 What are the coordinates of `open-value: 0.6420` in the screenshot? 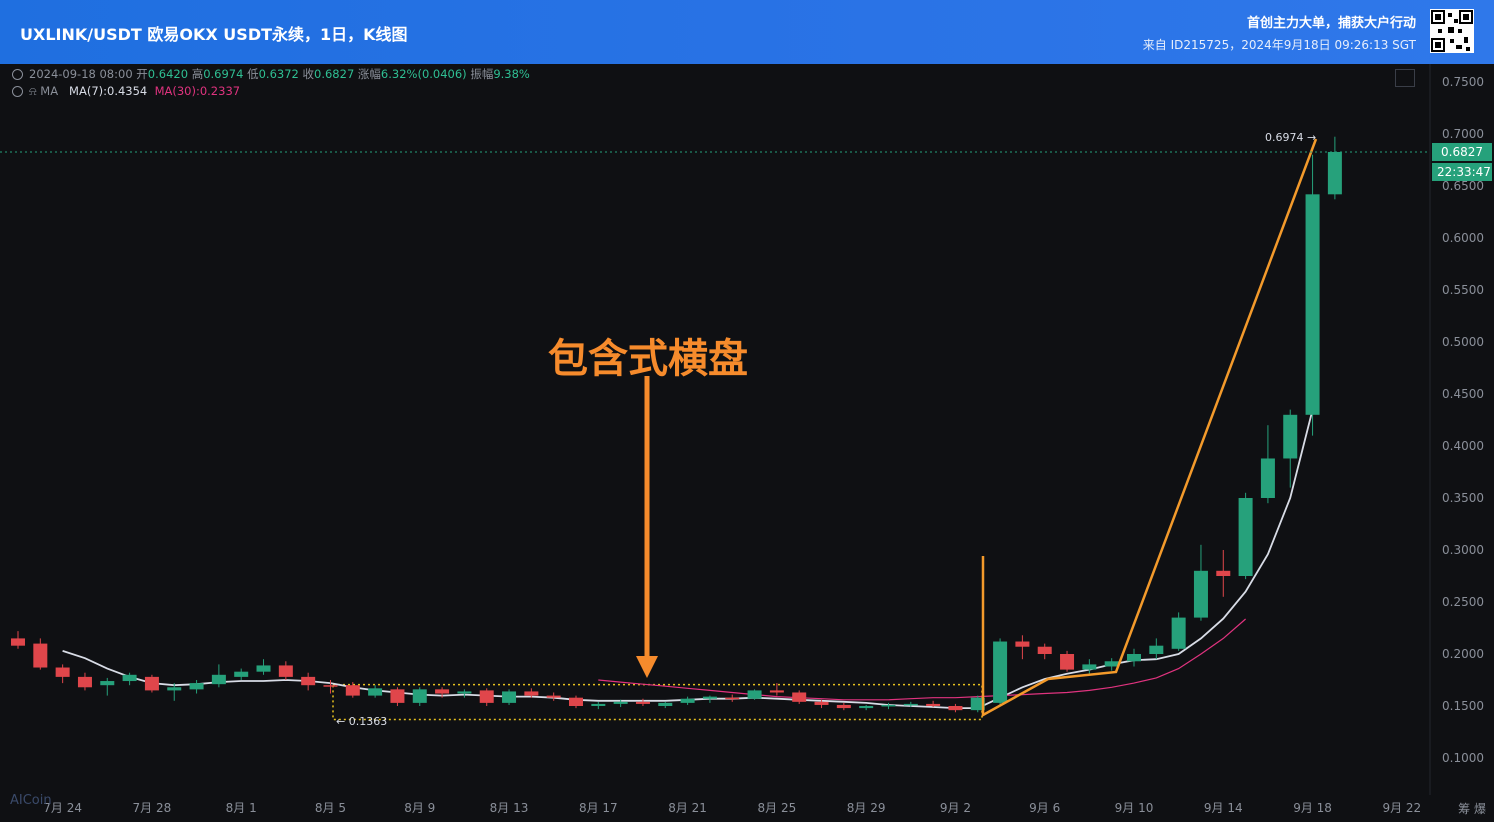 It's located at (168, 74).